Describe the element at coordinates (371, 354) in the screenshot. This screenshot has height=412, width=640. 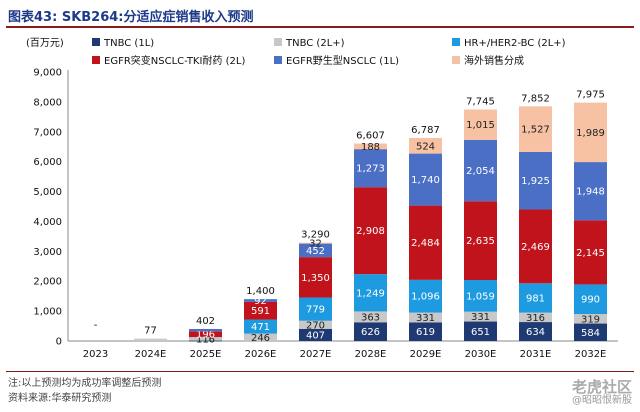
I see `x-tick-label: 2028E` at that location.